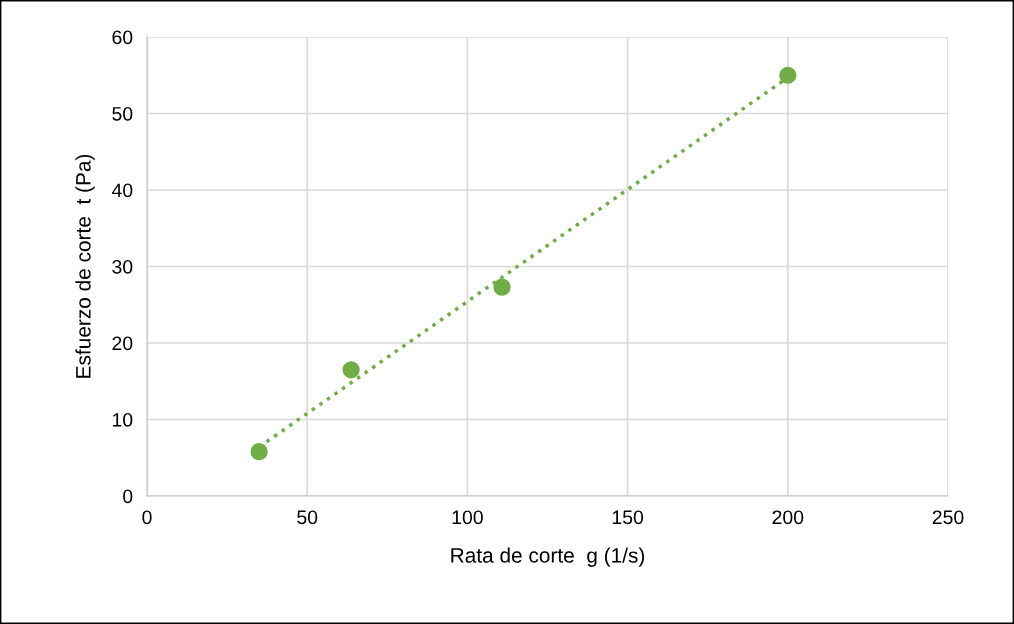 This screenshot has width=1014, height=624. Describe the element at coordinates (147, 517) in the screenshot. I see `x-tick-label: 0` at that location.